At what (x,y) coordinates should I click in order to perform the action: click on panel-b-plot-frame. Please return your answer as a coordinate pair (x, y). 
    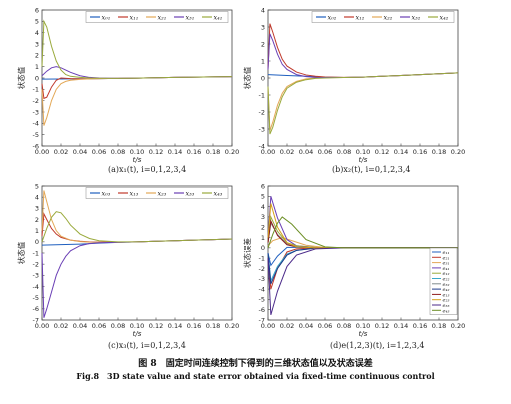
    Looking at the image, I should click on (363, 78).